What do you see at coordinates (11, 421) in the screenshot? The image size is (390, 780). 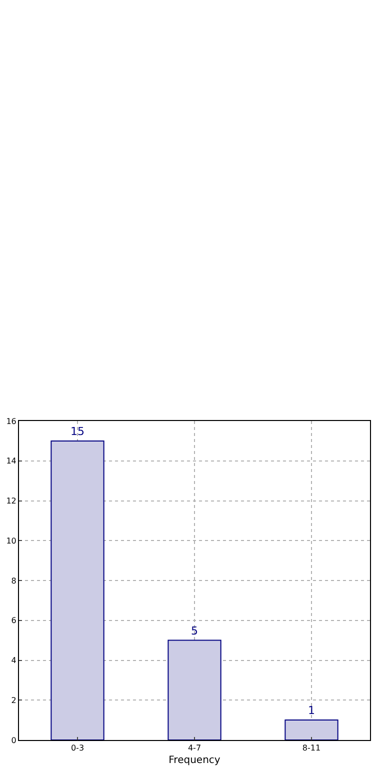 I see `y-tick-label: 16` at bounding box center [11, 421].